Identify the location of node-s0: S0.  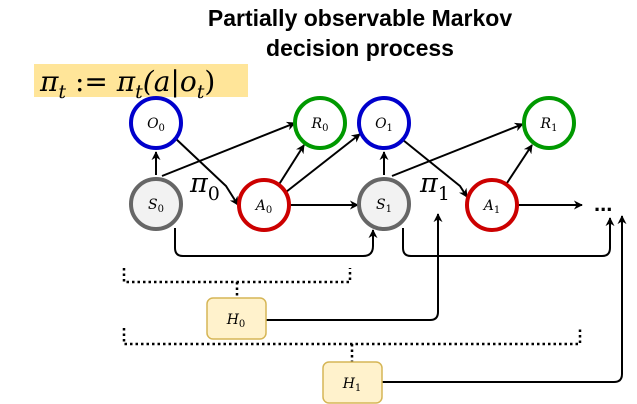
(156, 204).